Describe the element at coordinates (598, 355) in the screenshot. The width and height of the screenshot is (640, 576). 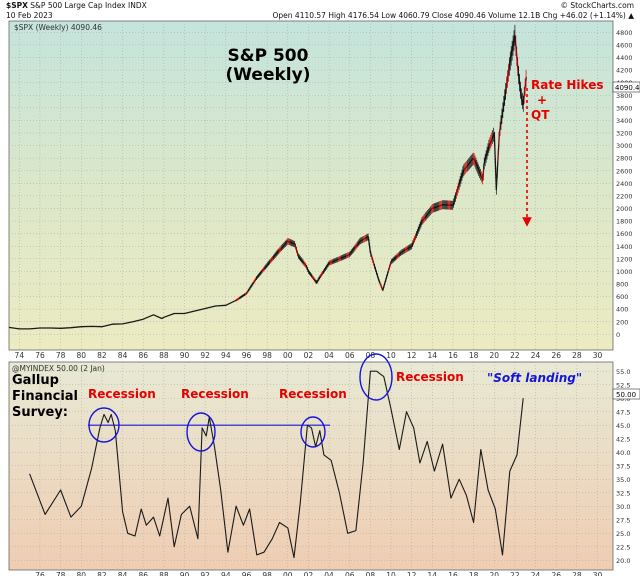
I see `price-x-tick-label: 30` at that location.